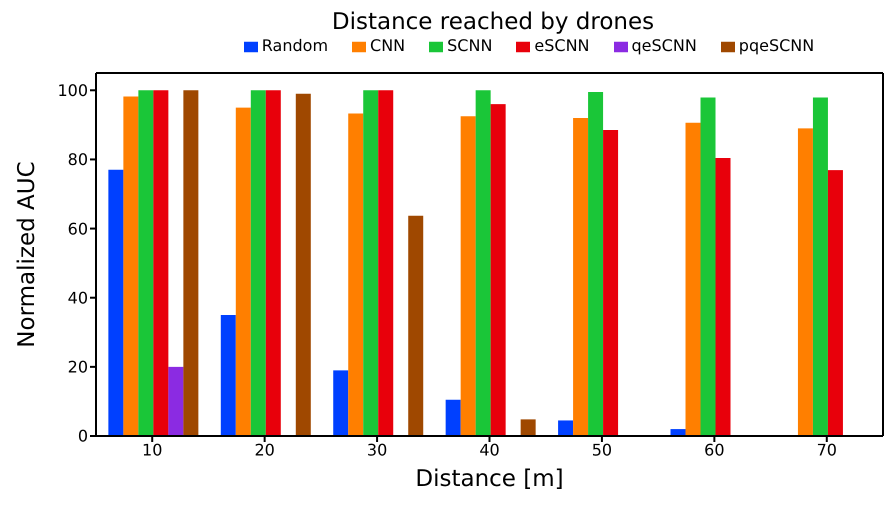 This screenshot has height=508, width=896. What do you see at coordinates (152, 450) in the screenshot?
I see `x-tick-label: 10` at bounding box center [152, 450].